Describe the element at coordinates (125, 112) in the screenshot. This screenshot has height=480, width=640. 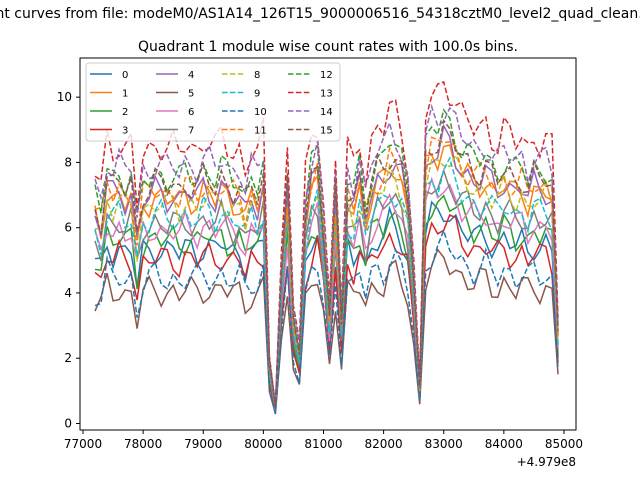
I see `legend-label-2: 2` at that location.